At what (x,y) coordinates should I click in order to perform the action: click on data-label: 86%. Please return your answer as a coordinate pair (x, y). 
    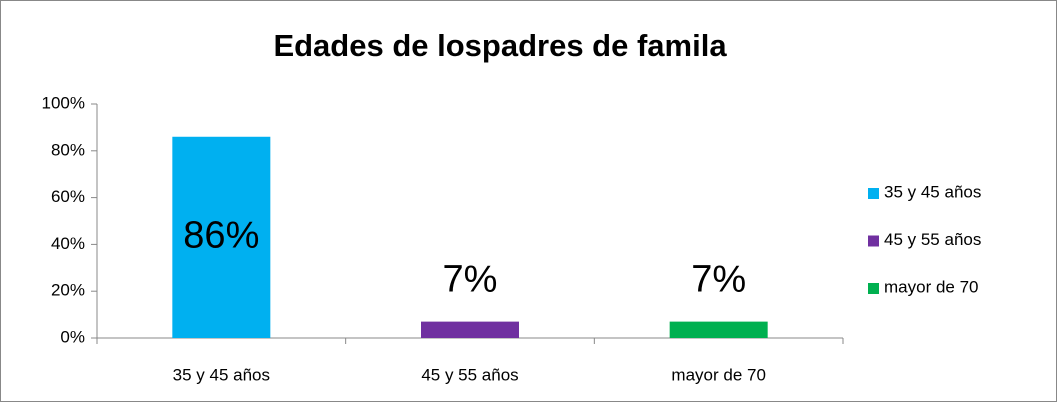
    Looking at the image, I should click on (221, 235).